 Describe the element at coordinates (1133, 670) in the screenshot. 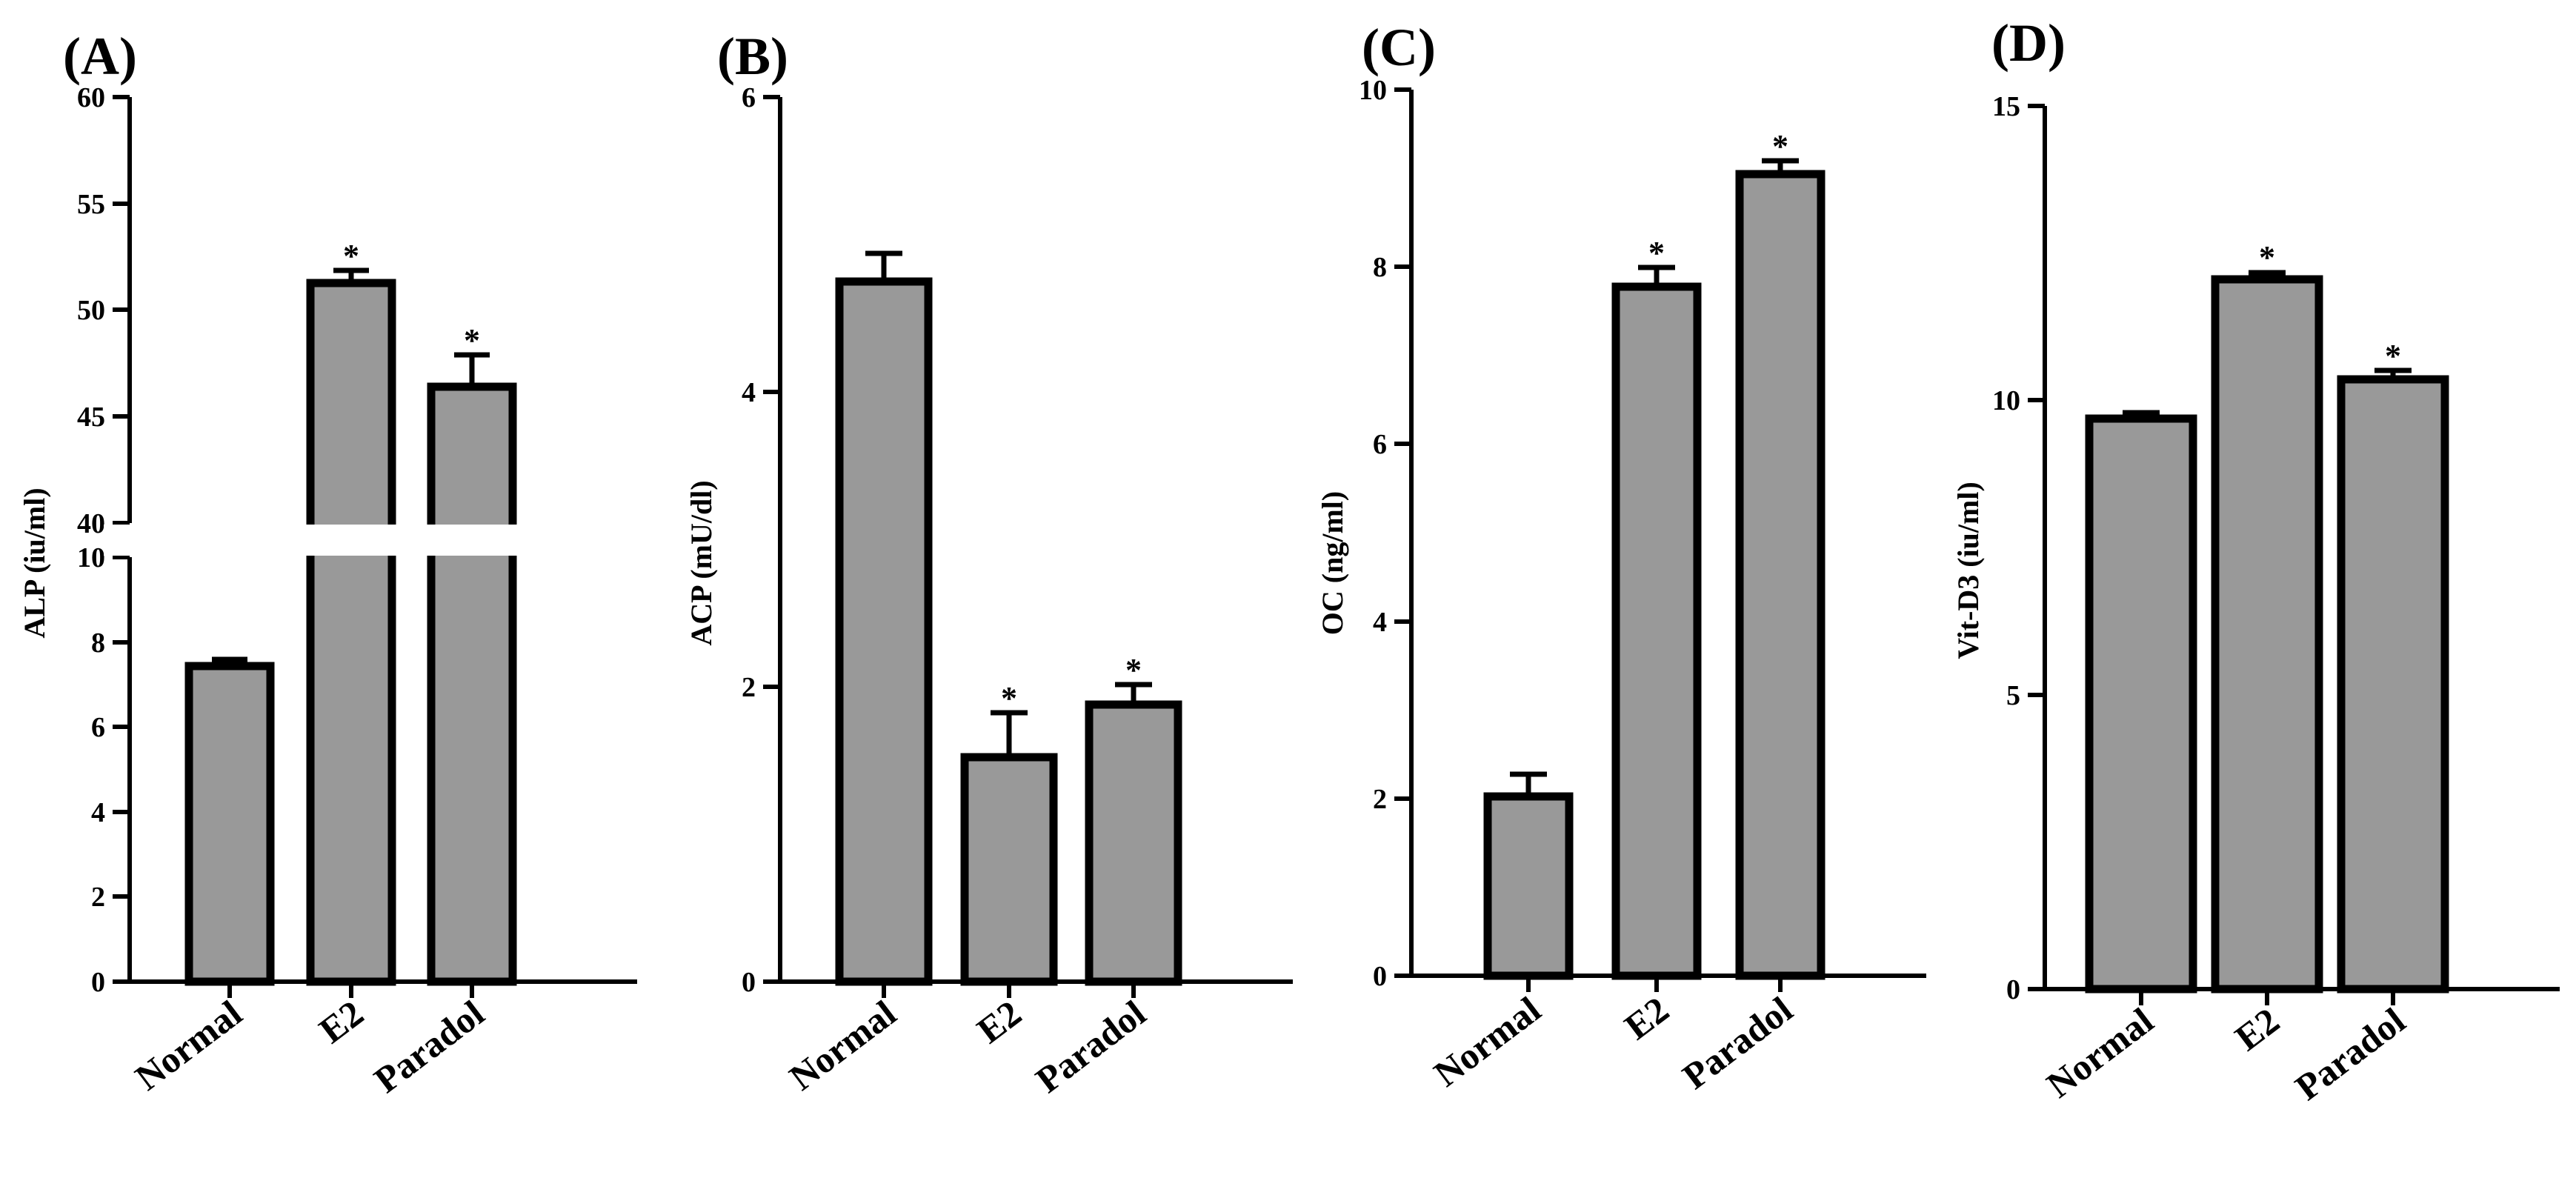

I see `panel-b-significance-paradol: *` at that location.